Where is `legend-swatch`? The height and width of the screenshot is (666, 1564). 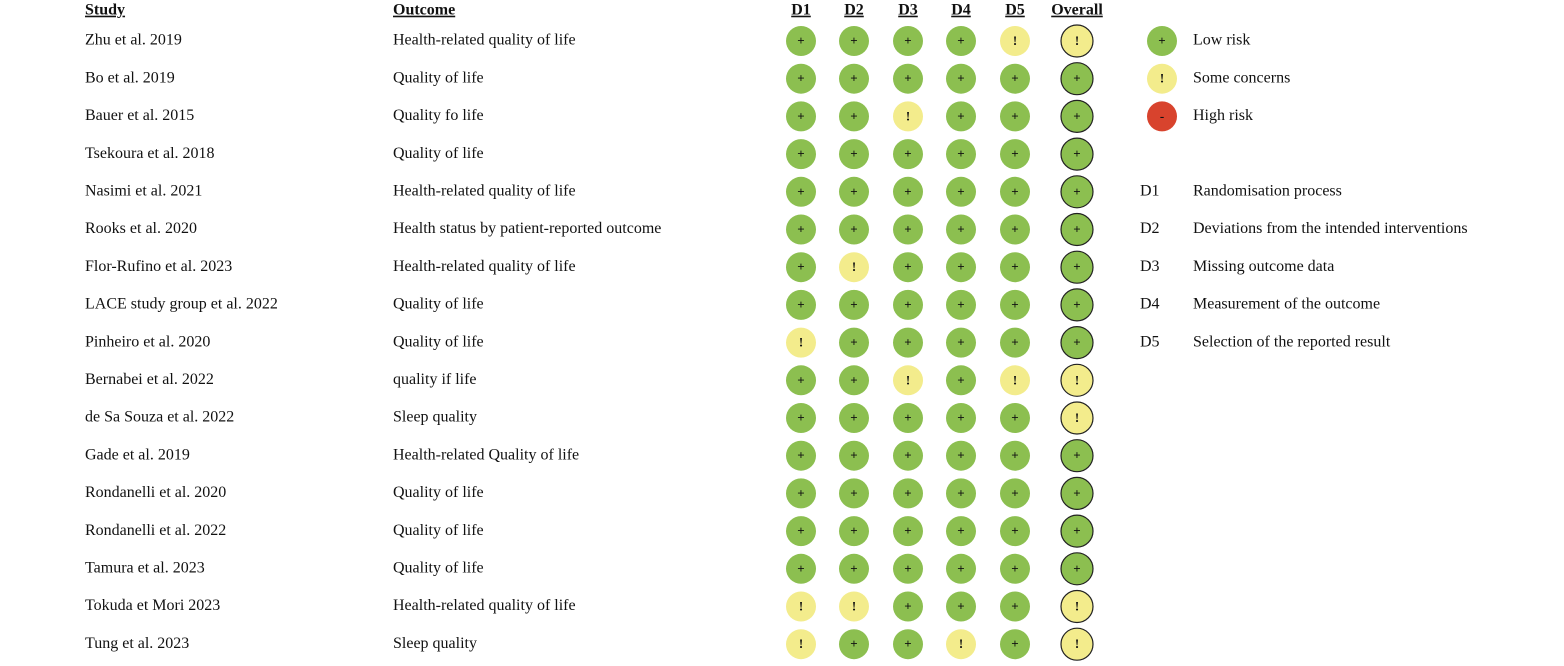
legend-swatch is located at coordinates (1162, 78).